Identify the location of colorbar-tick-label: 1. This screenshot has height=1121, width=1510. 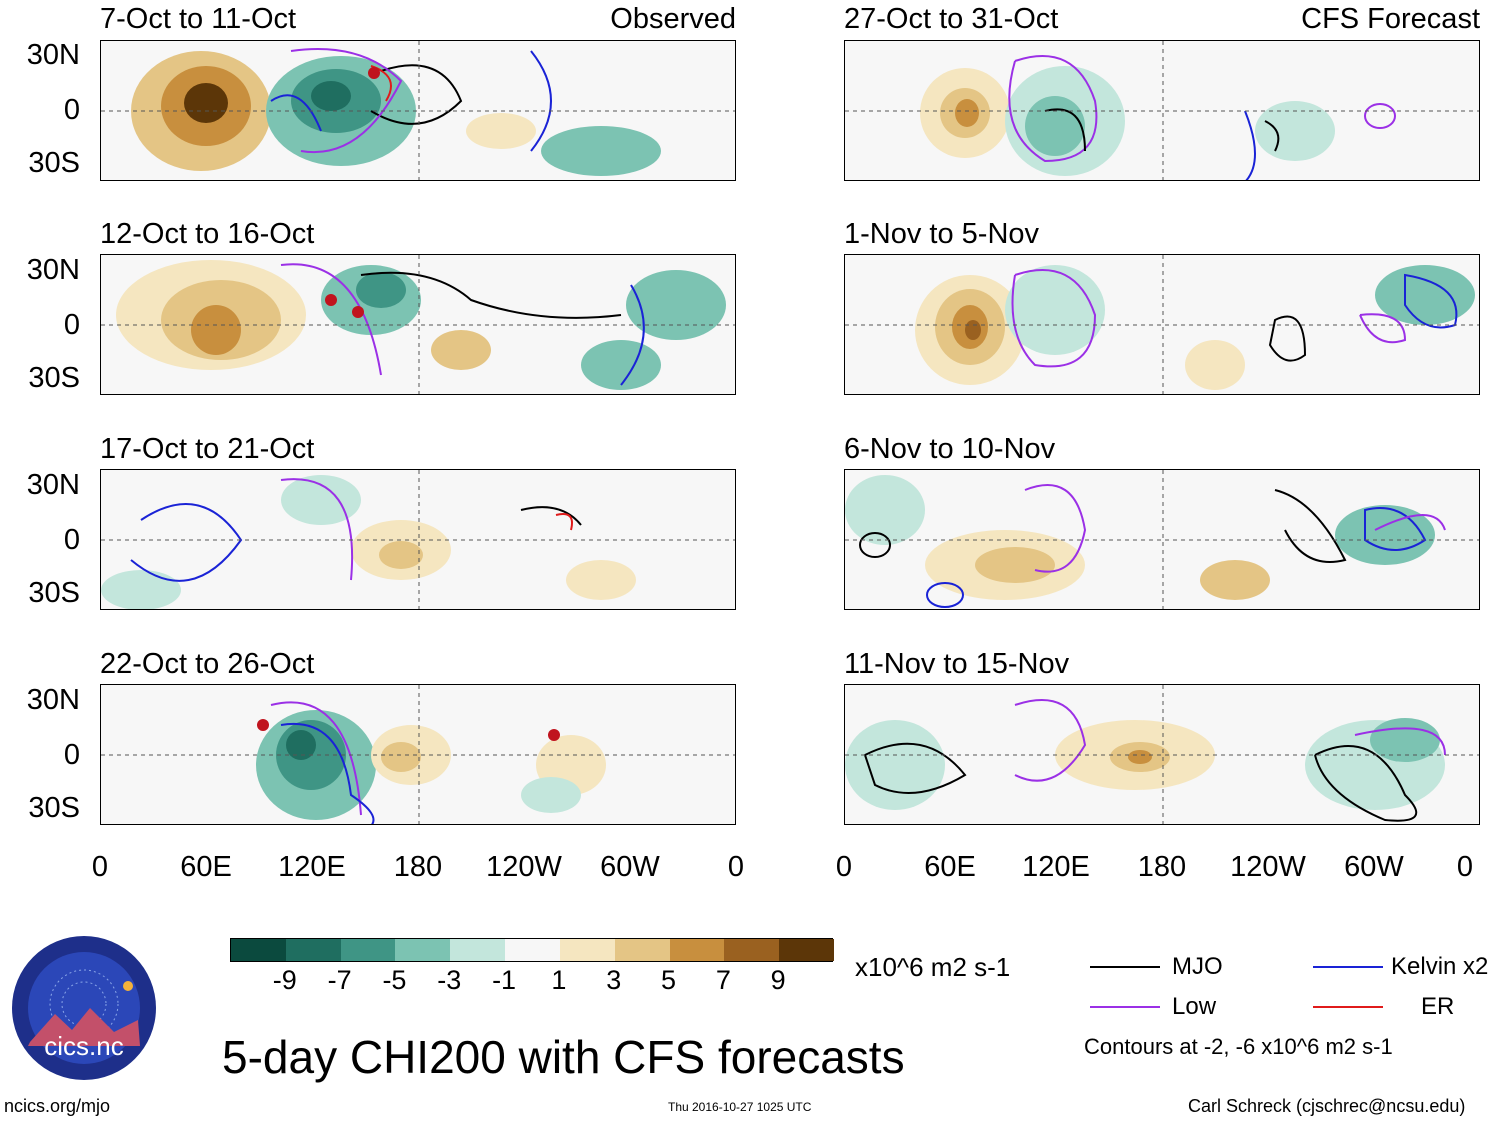
(559, 980).